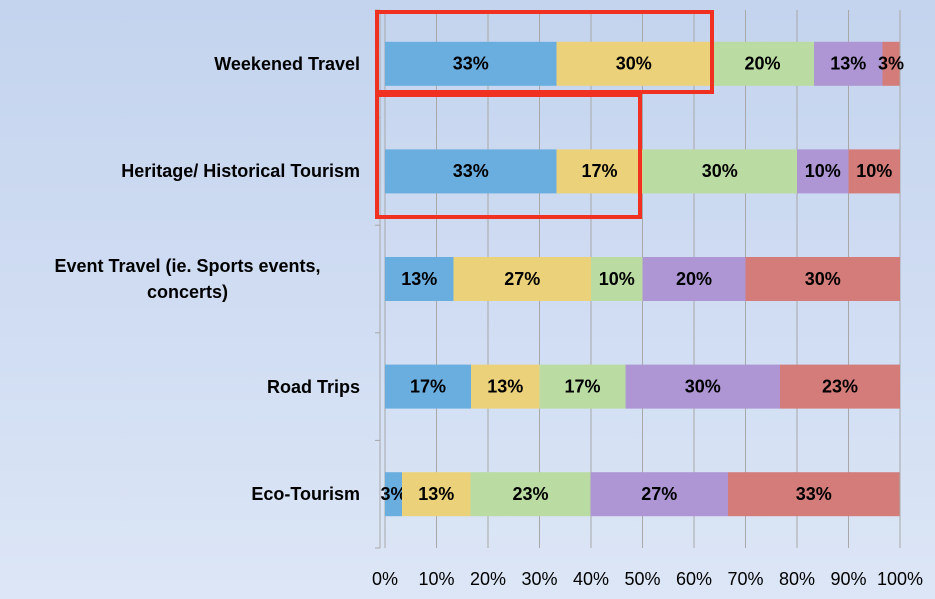  I want to click on y-tick-label: Weekened Travel, so click(287, 63).